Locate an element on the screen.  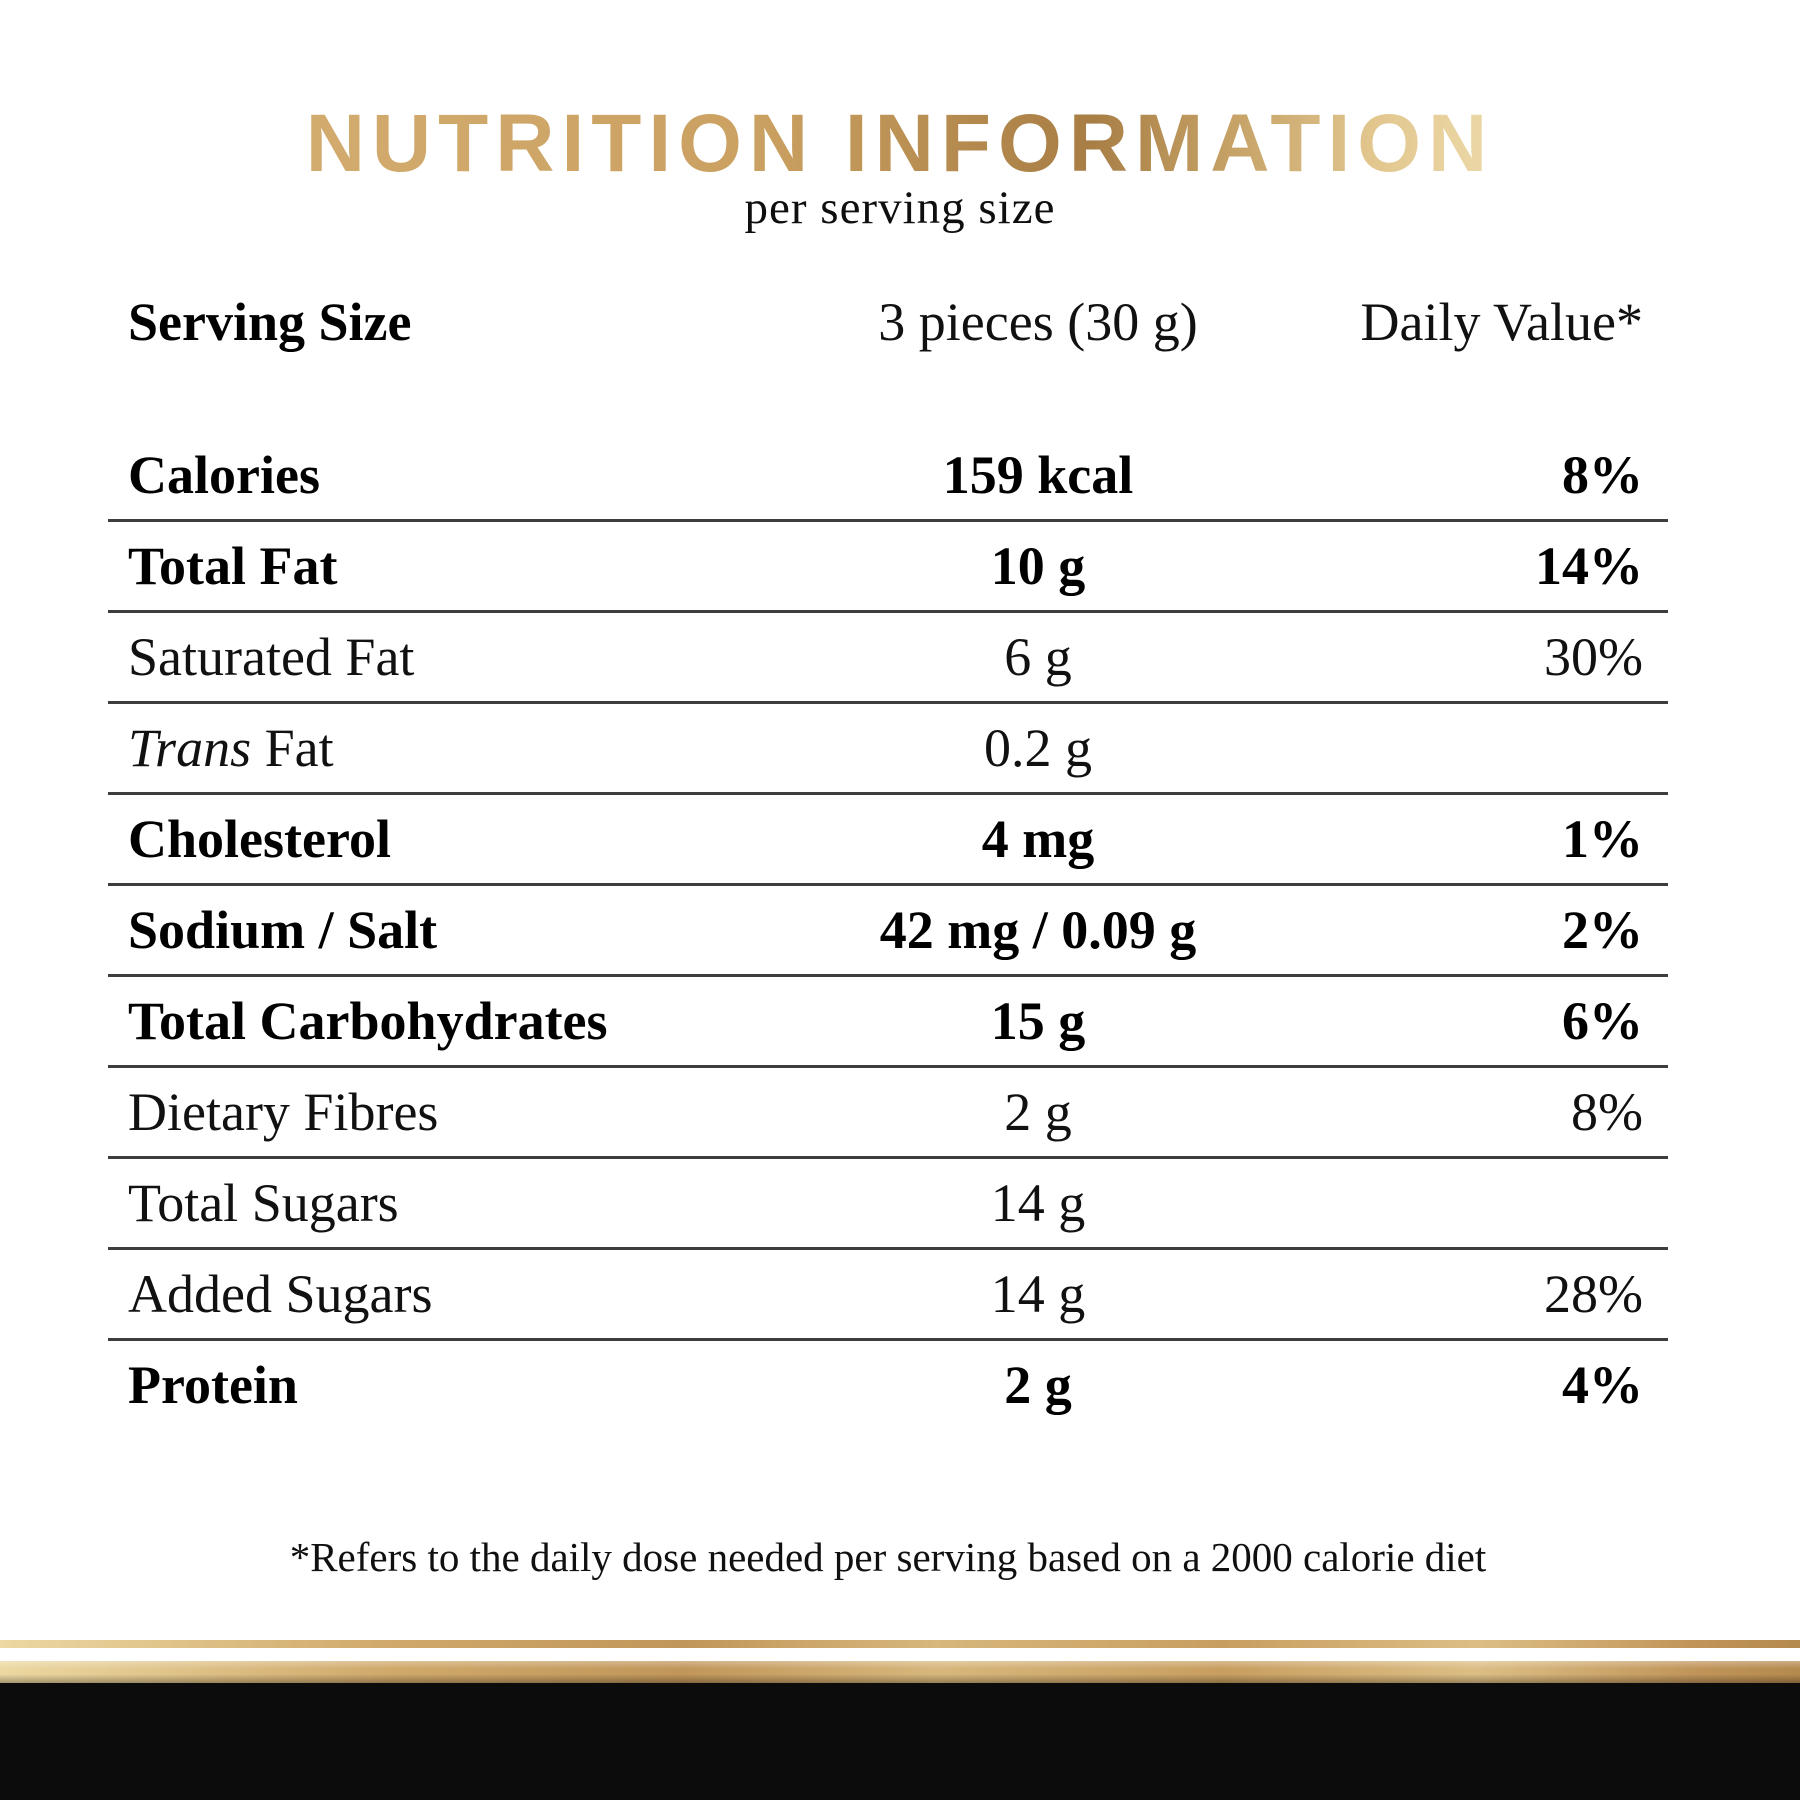
row-label: Total Carbohydrates is located at coordinates (368, 1021).